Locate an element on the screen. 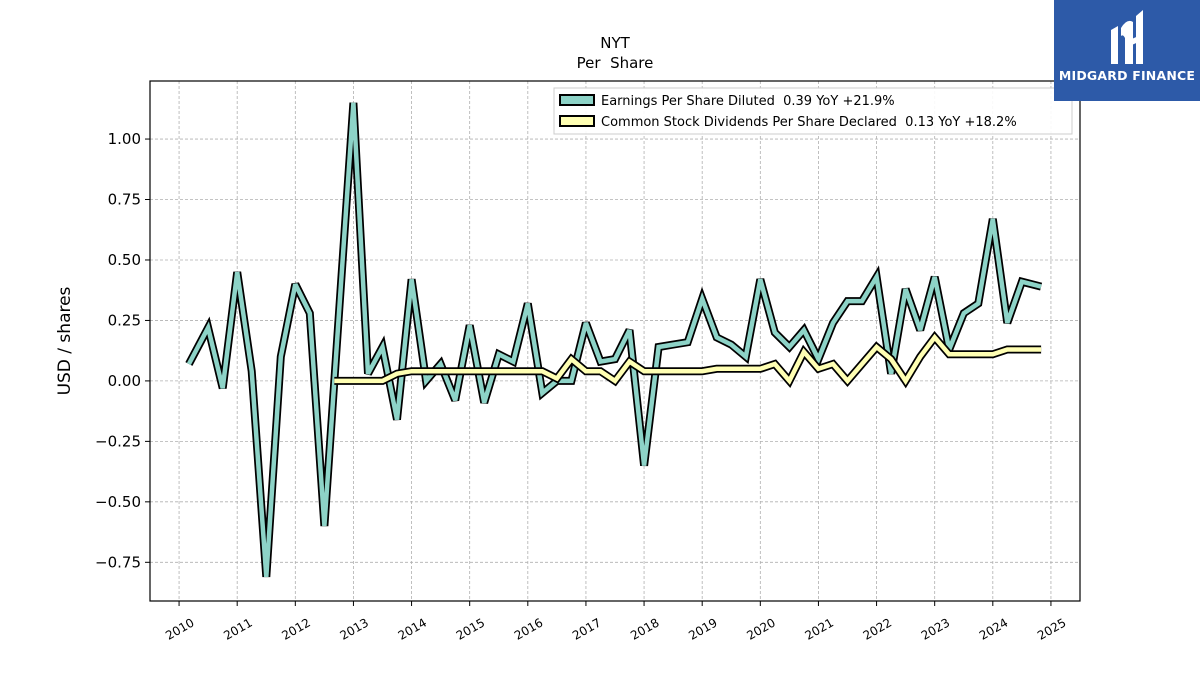  x-tick-label: 2011 is located at coordinates (237, 628).